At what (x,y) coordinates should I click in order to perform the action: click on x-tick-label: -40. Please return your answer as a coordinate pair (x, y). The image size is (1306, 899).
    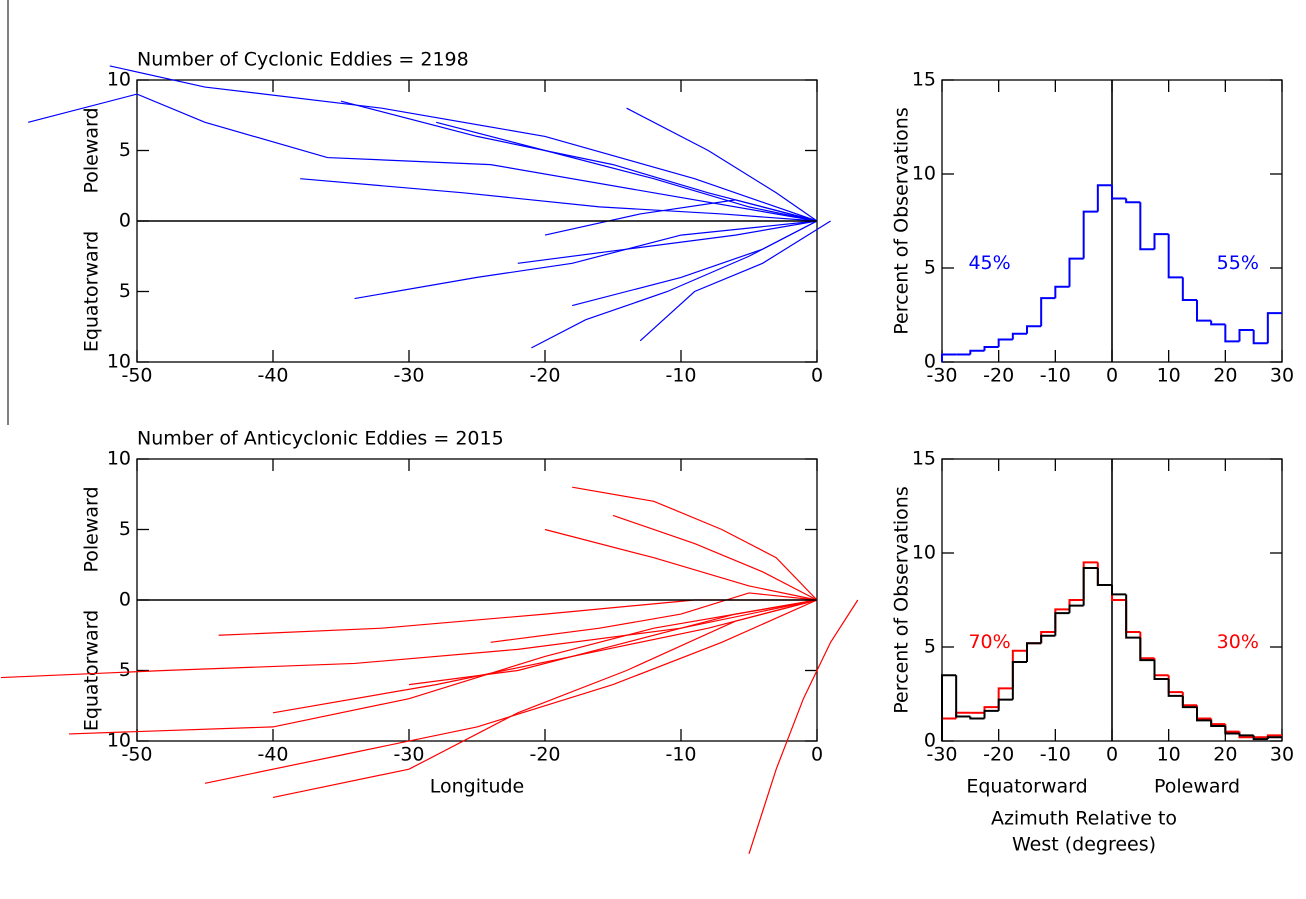
    Looking at the image, I should click on (272, 376).